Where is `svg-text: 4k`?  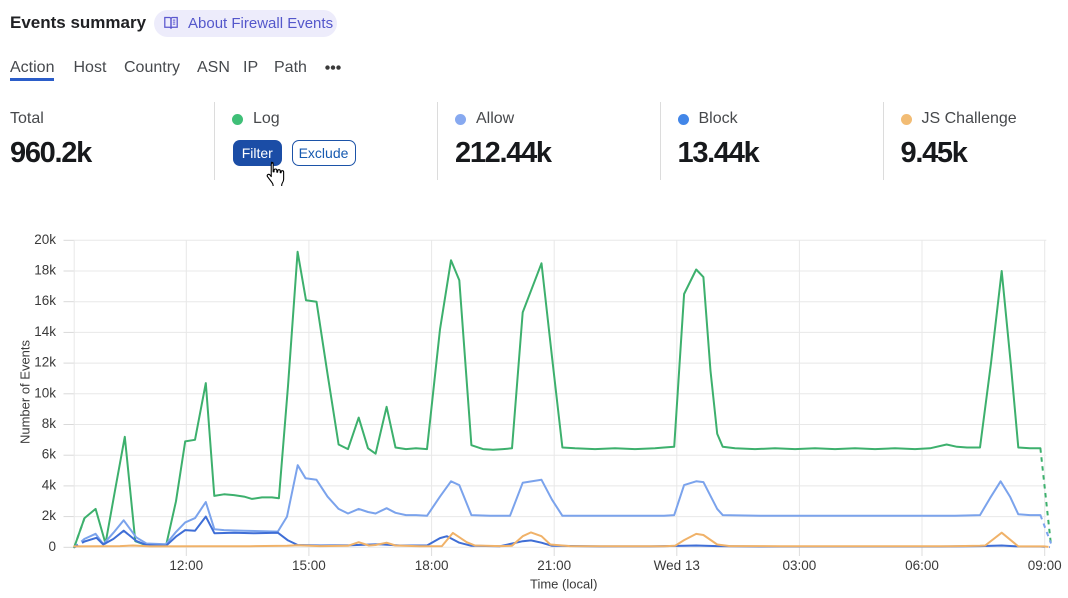 svg-text: 4k is located at coordinates (49, 484).